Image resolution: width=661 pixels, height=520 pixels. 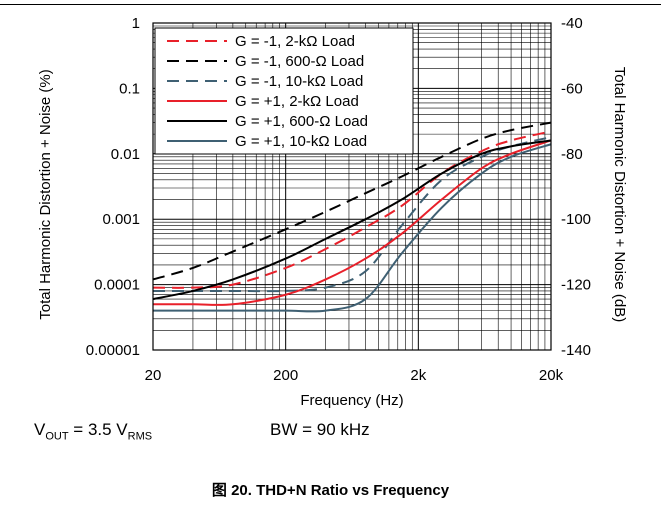 I want to click on legend-box, so click(x=284, y=91).